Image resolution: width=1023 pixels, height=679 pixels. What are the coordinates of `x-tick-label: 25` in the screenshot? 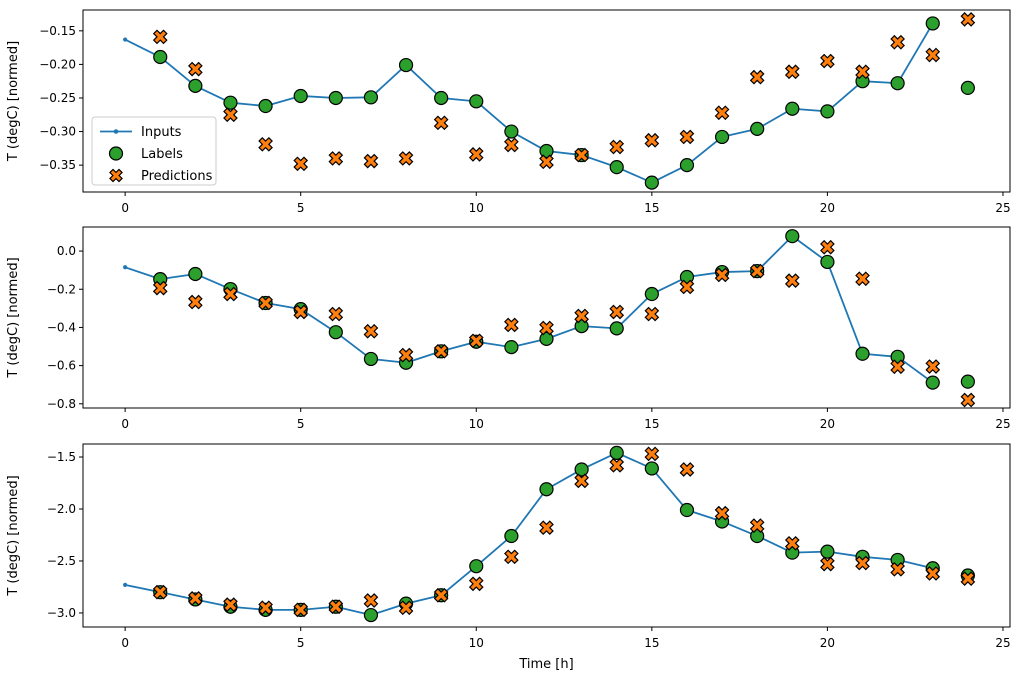 It's located at (1002, 643).